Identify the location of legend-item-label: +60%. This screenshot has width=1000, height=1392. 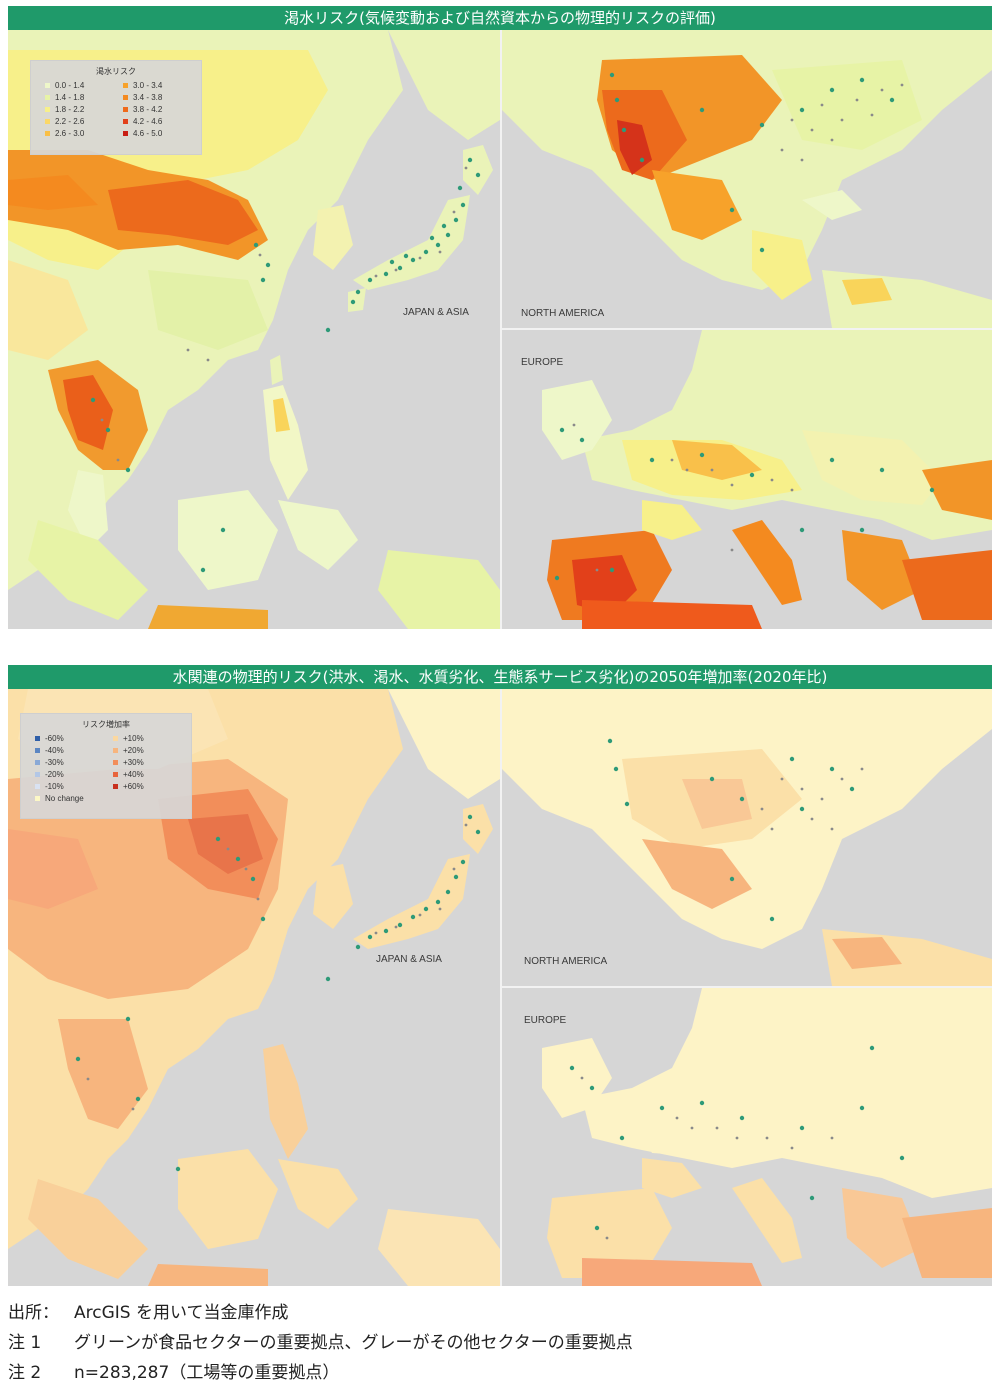
(133, 786).